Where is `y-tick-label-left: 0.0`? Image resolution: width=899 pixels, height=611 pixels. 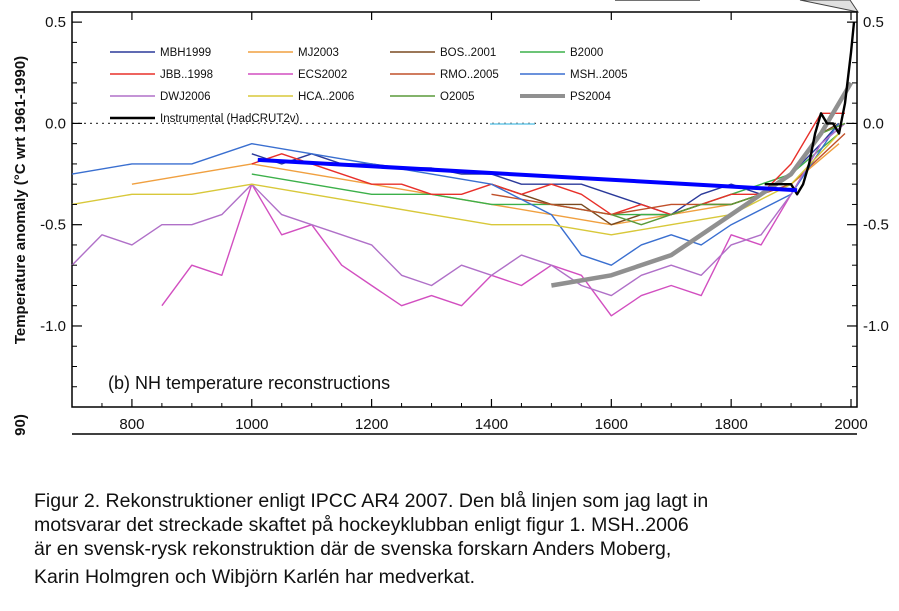
y-tick-label-left: 0.0 is located at coordinates (55, 123).